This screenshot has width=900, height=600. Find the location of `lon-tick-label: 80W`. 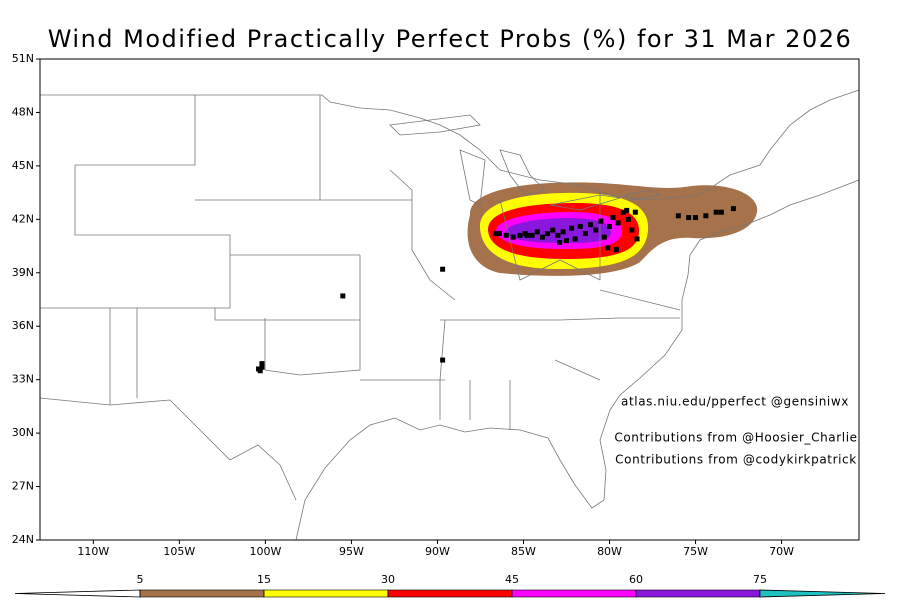

lon-tick-label: 80W is located at coordinates (609, 551).